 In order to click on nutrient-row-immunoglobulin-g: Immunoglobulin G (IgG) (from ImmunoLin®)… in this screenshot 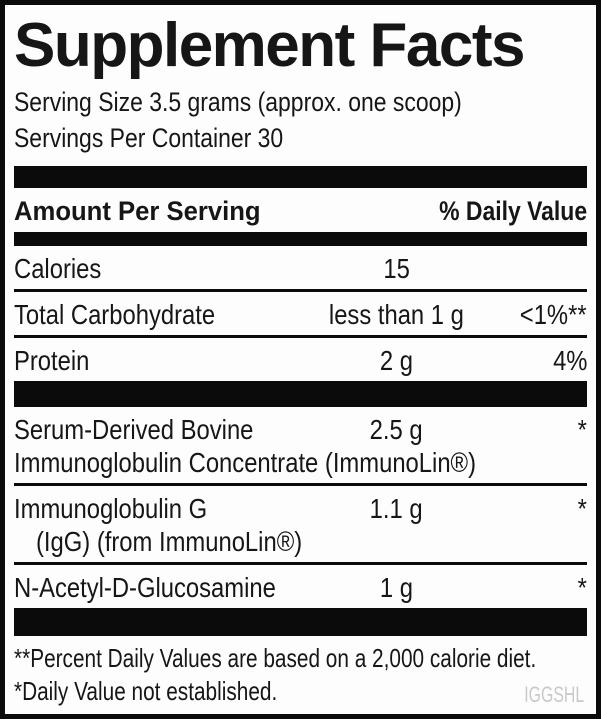, I will do `click(300, 524)`.